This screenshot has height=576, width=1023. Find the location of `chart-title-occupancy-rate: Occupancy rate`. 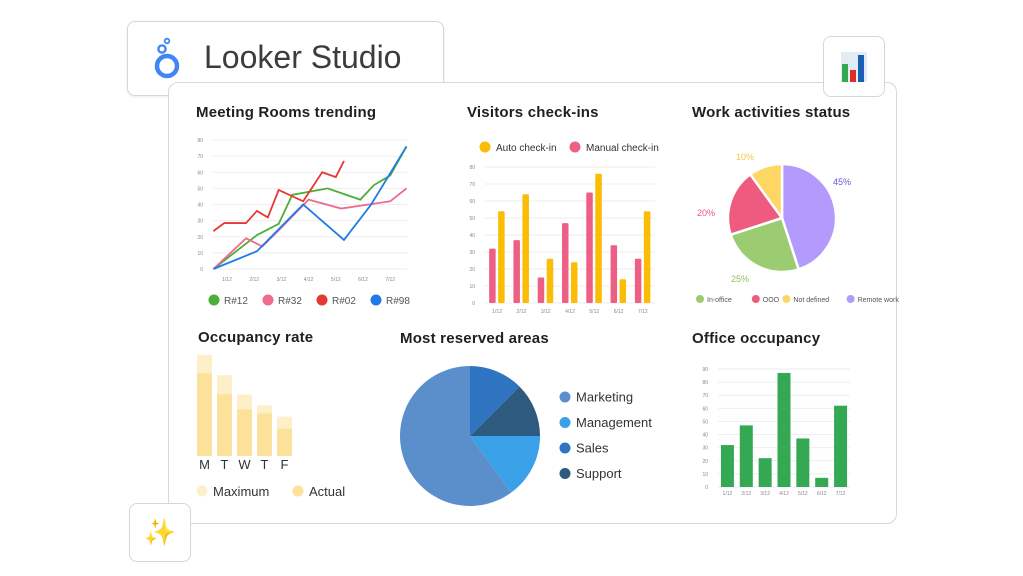

chart-title-occupancy-rate: Occupancy rate is located at coordinates (256, 337).